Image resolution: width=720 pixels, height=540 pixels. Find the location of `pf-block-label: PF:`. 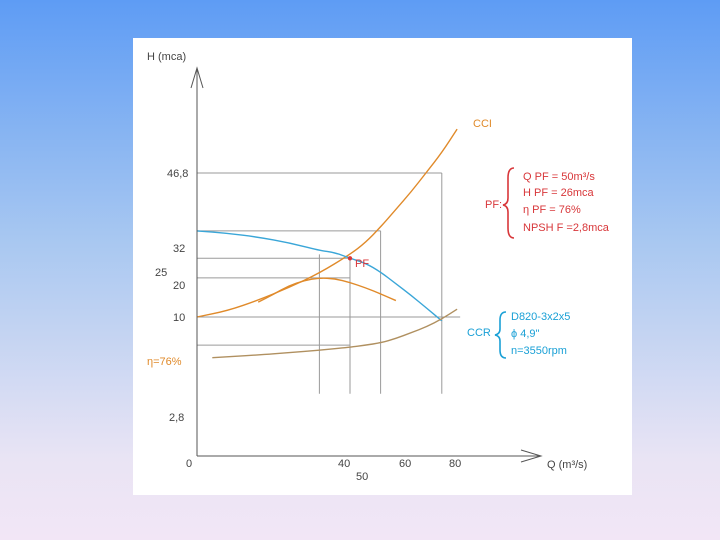

pf-block-label: PF: is located at coordinates (493, 205).